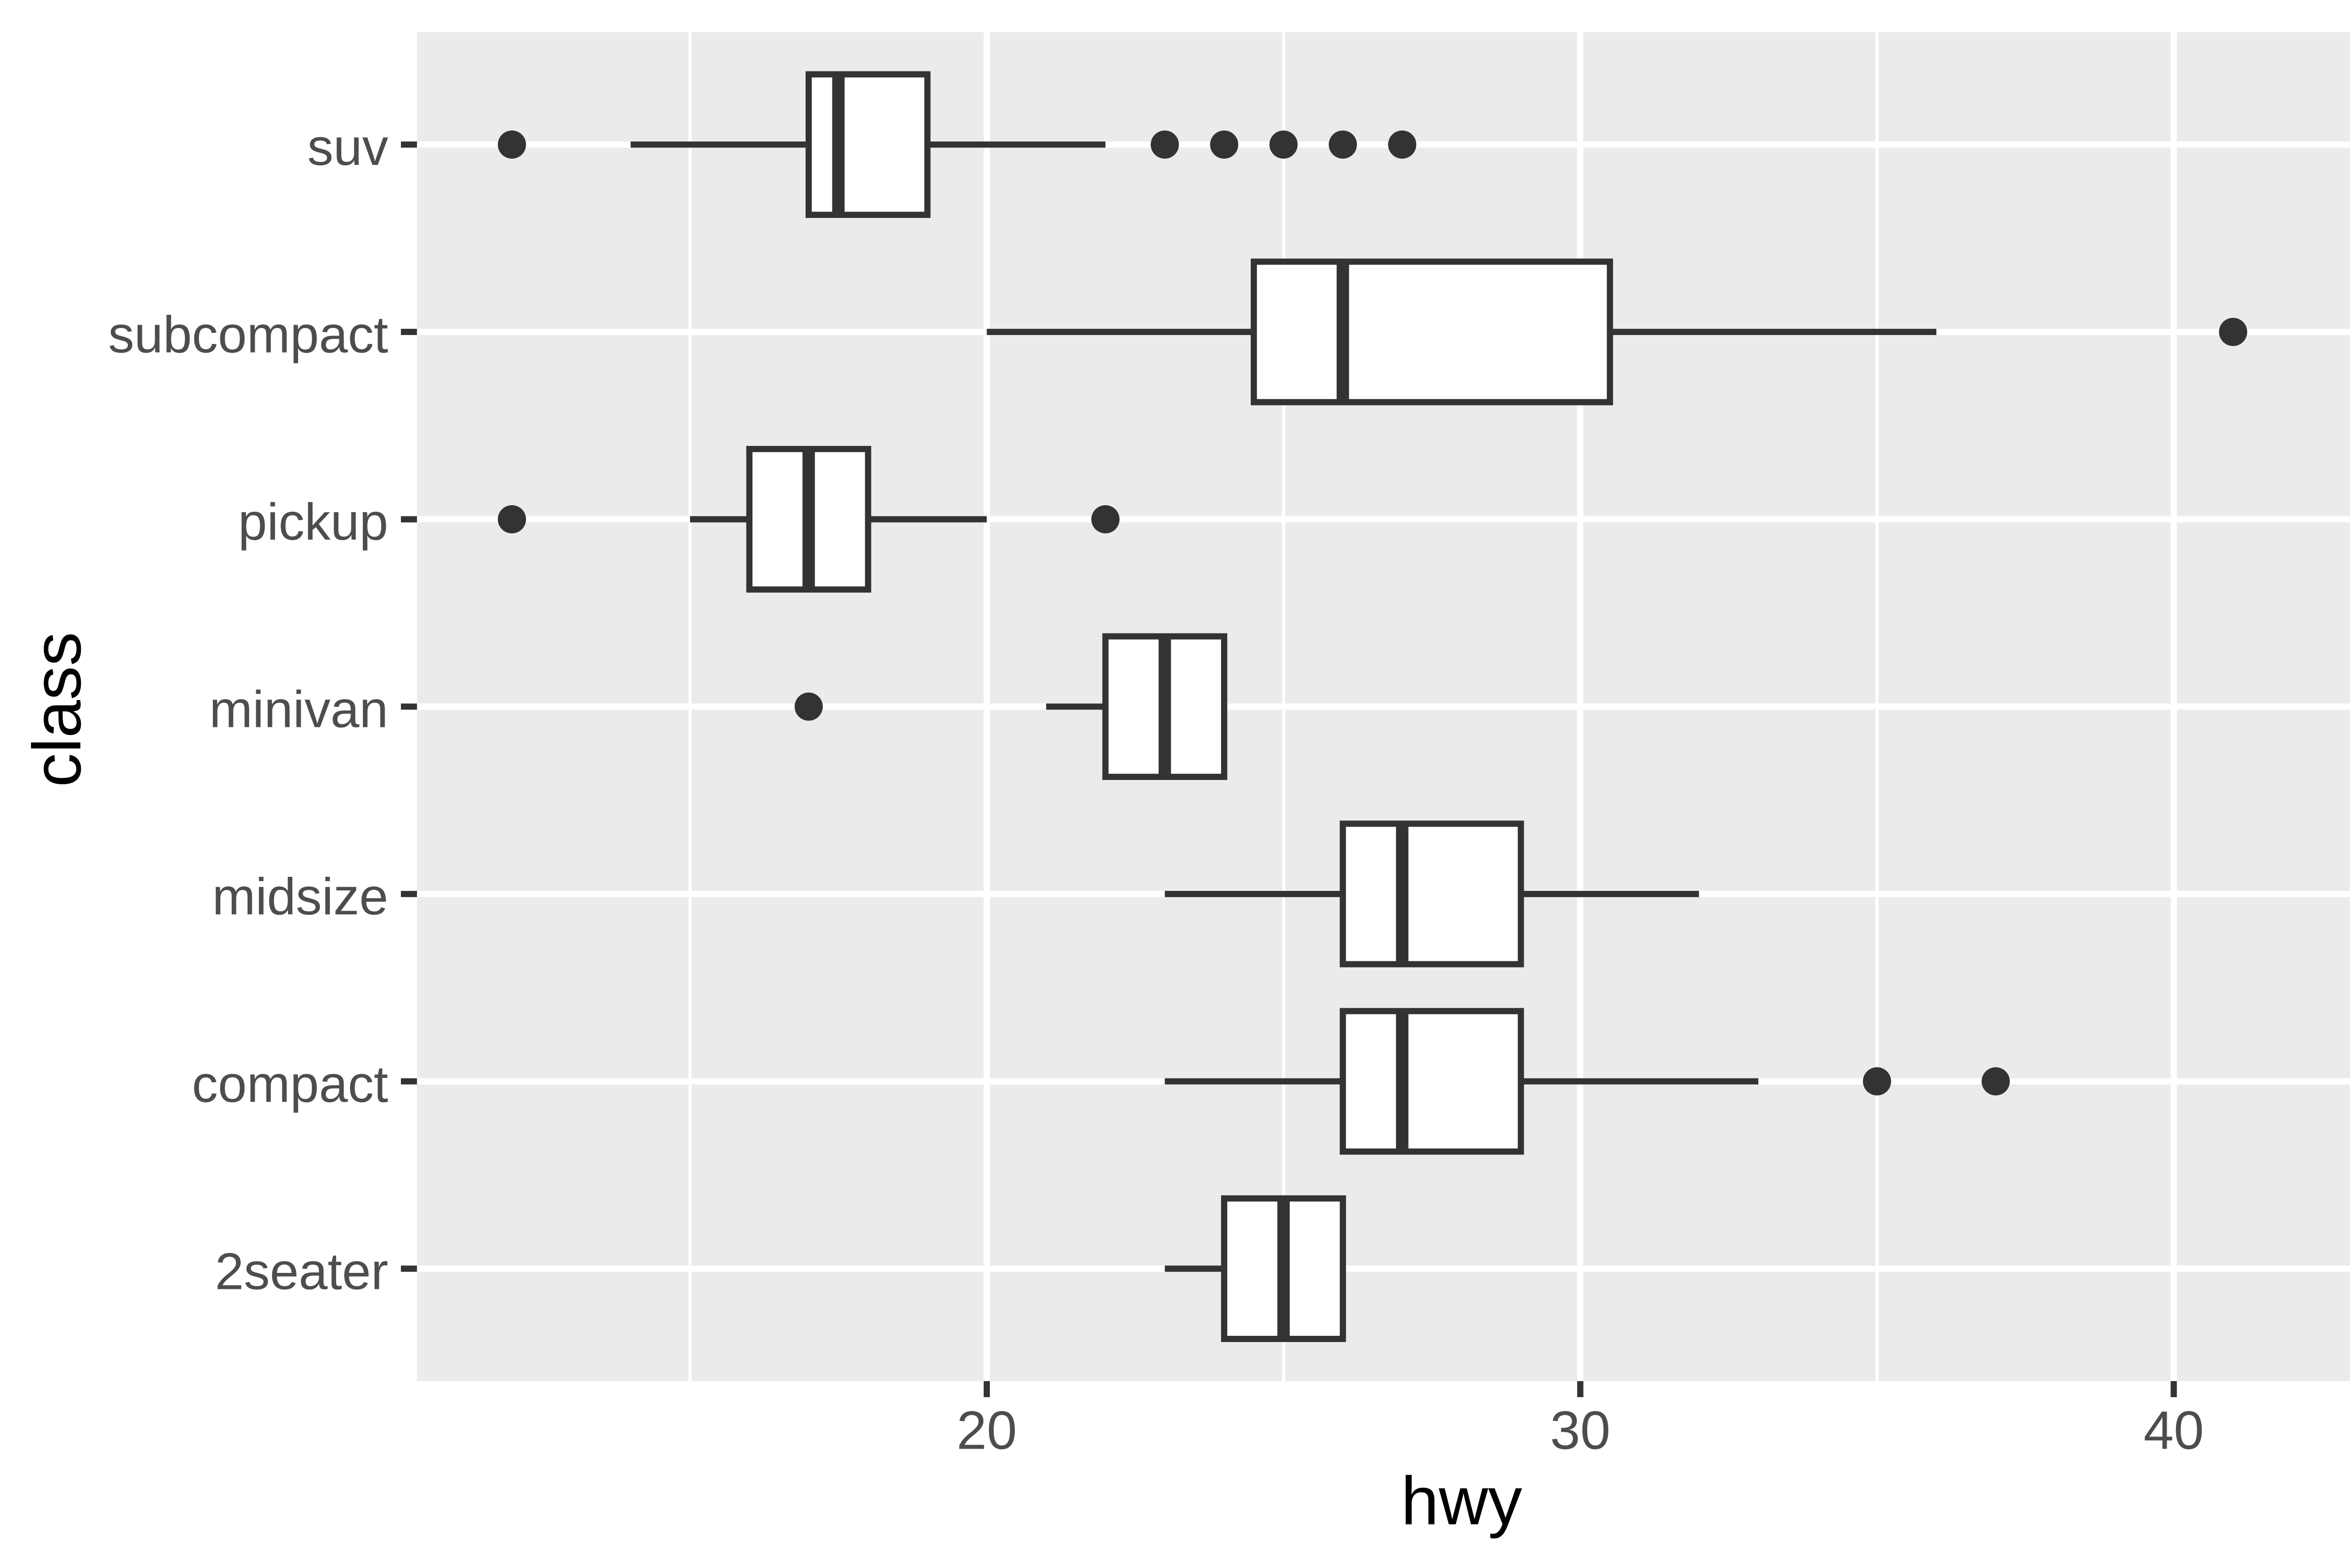 This screenshot has height=1568, width=2350. What do you see at coordinates (347, 147) in the screenshot?
I see `svg-text: suv` at bounding box center [347, 147].